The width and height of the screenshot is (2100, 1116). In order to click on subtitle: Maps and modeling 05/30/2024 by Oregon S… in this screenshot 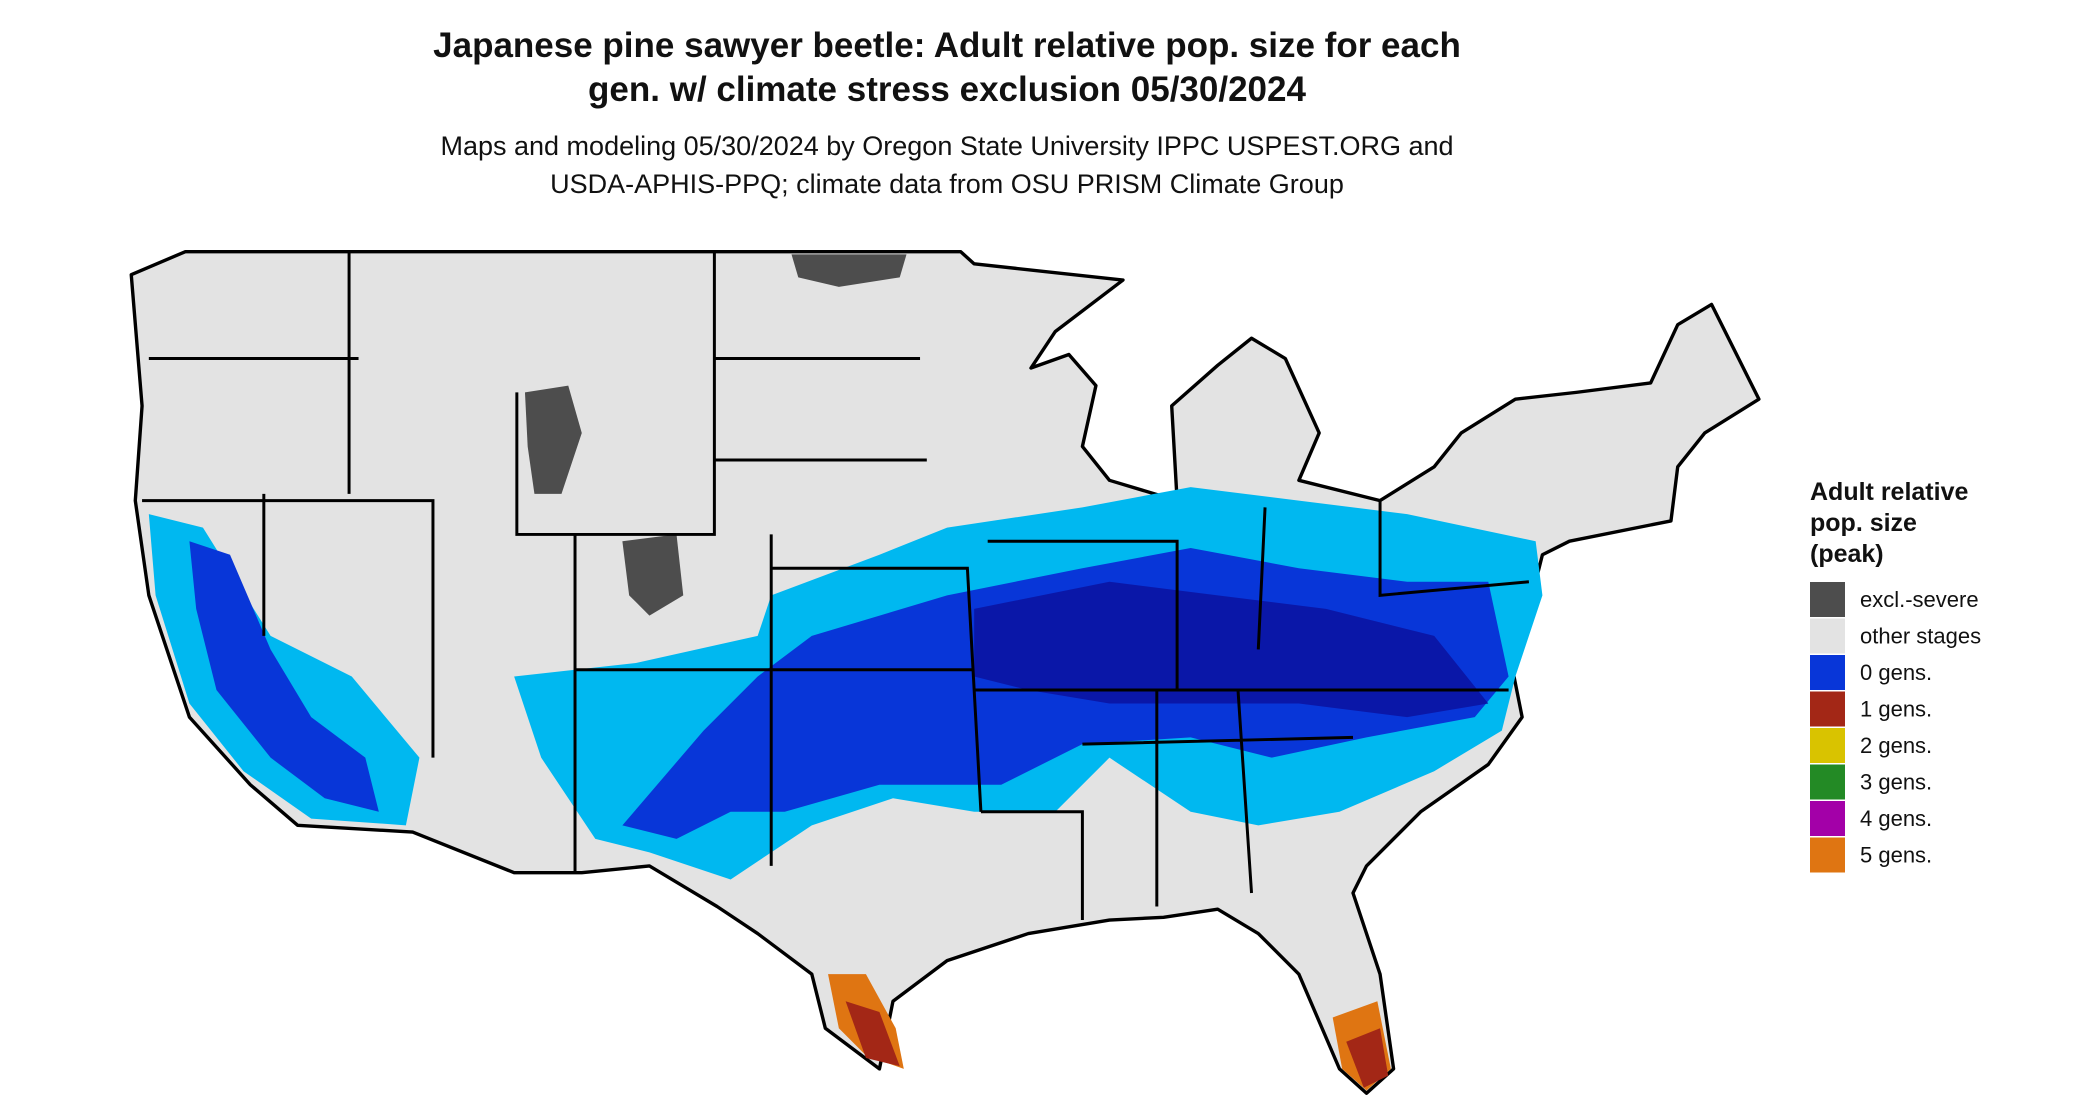, I will do `click(946, 146)`.